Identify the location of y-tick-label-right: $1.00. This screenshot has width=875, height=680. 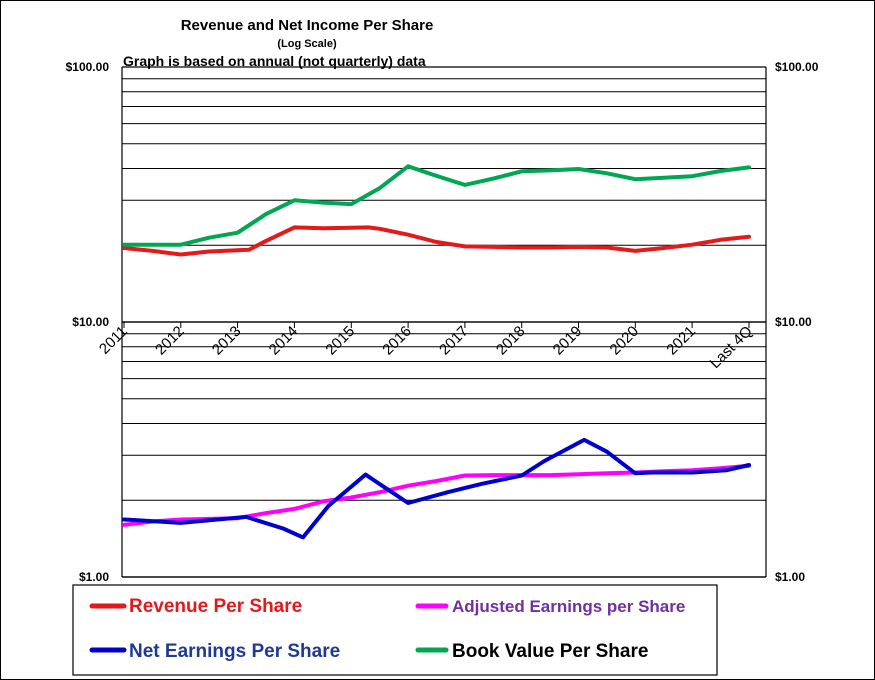
(790, 577).